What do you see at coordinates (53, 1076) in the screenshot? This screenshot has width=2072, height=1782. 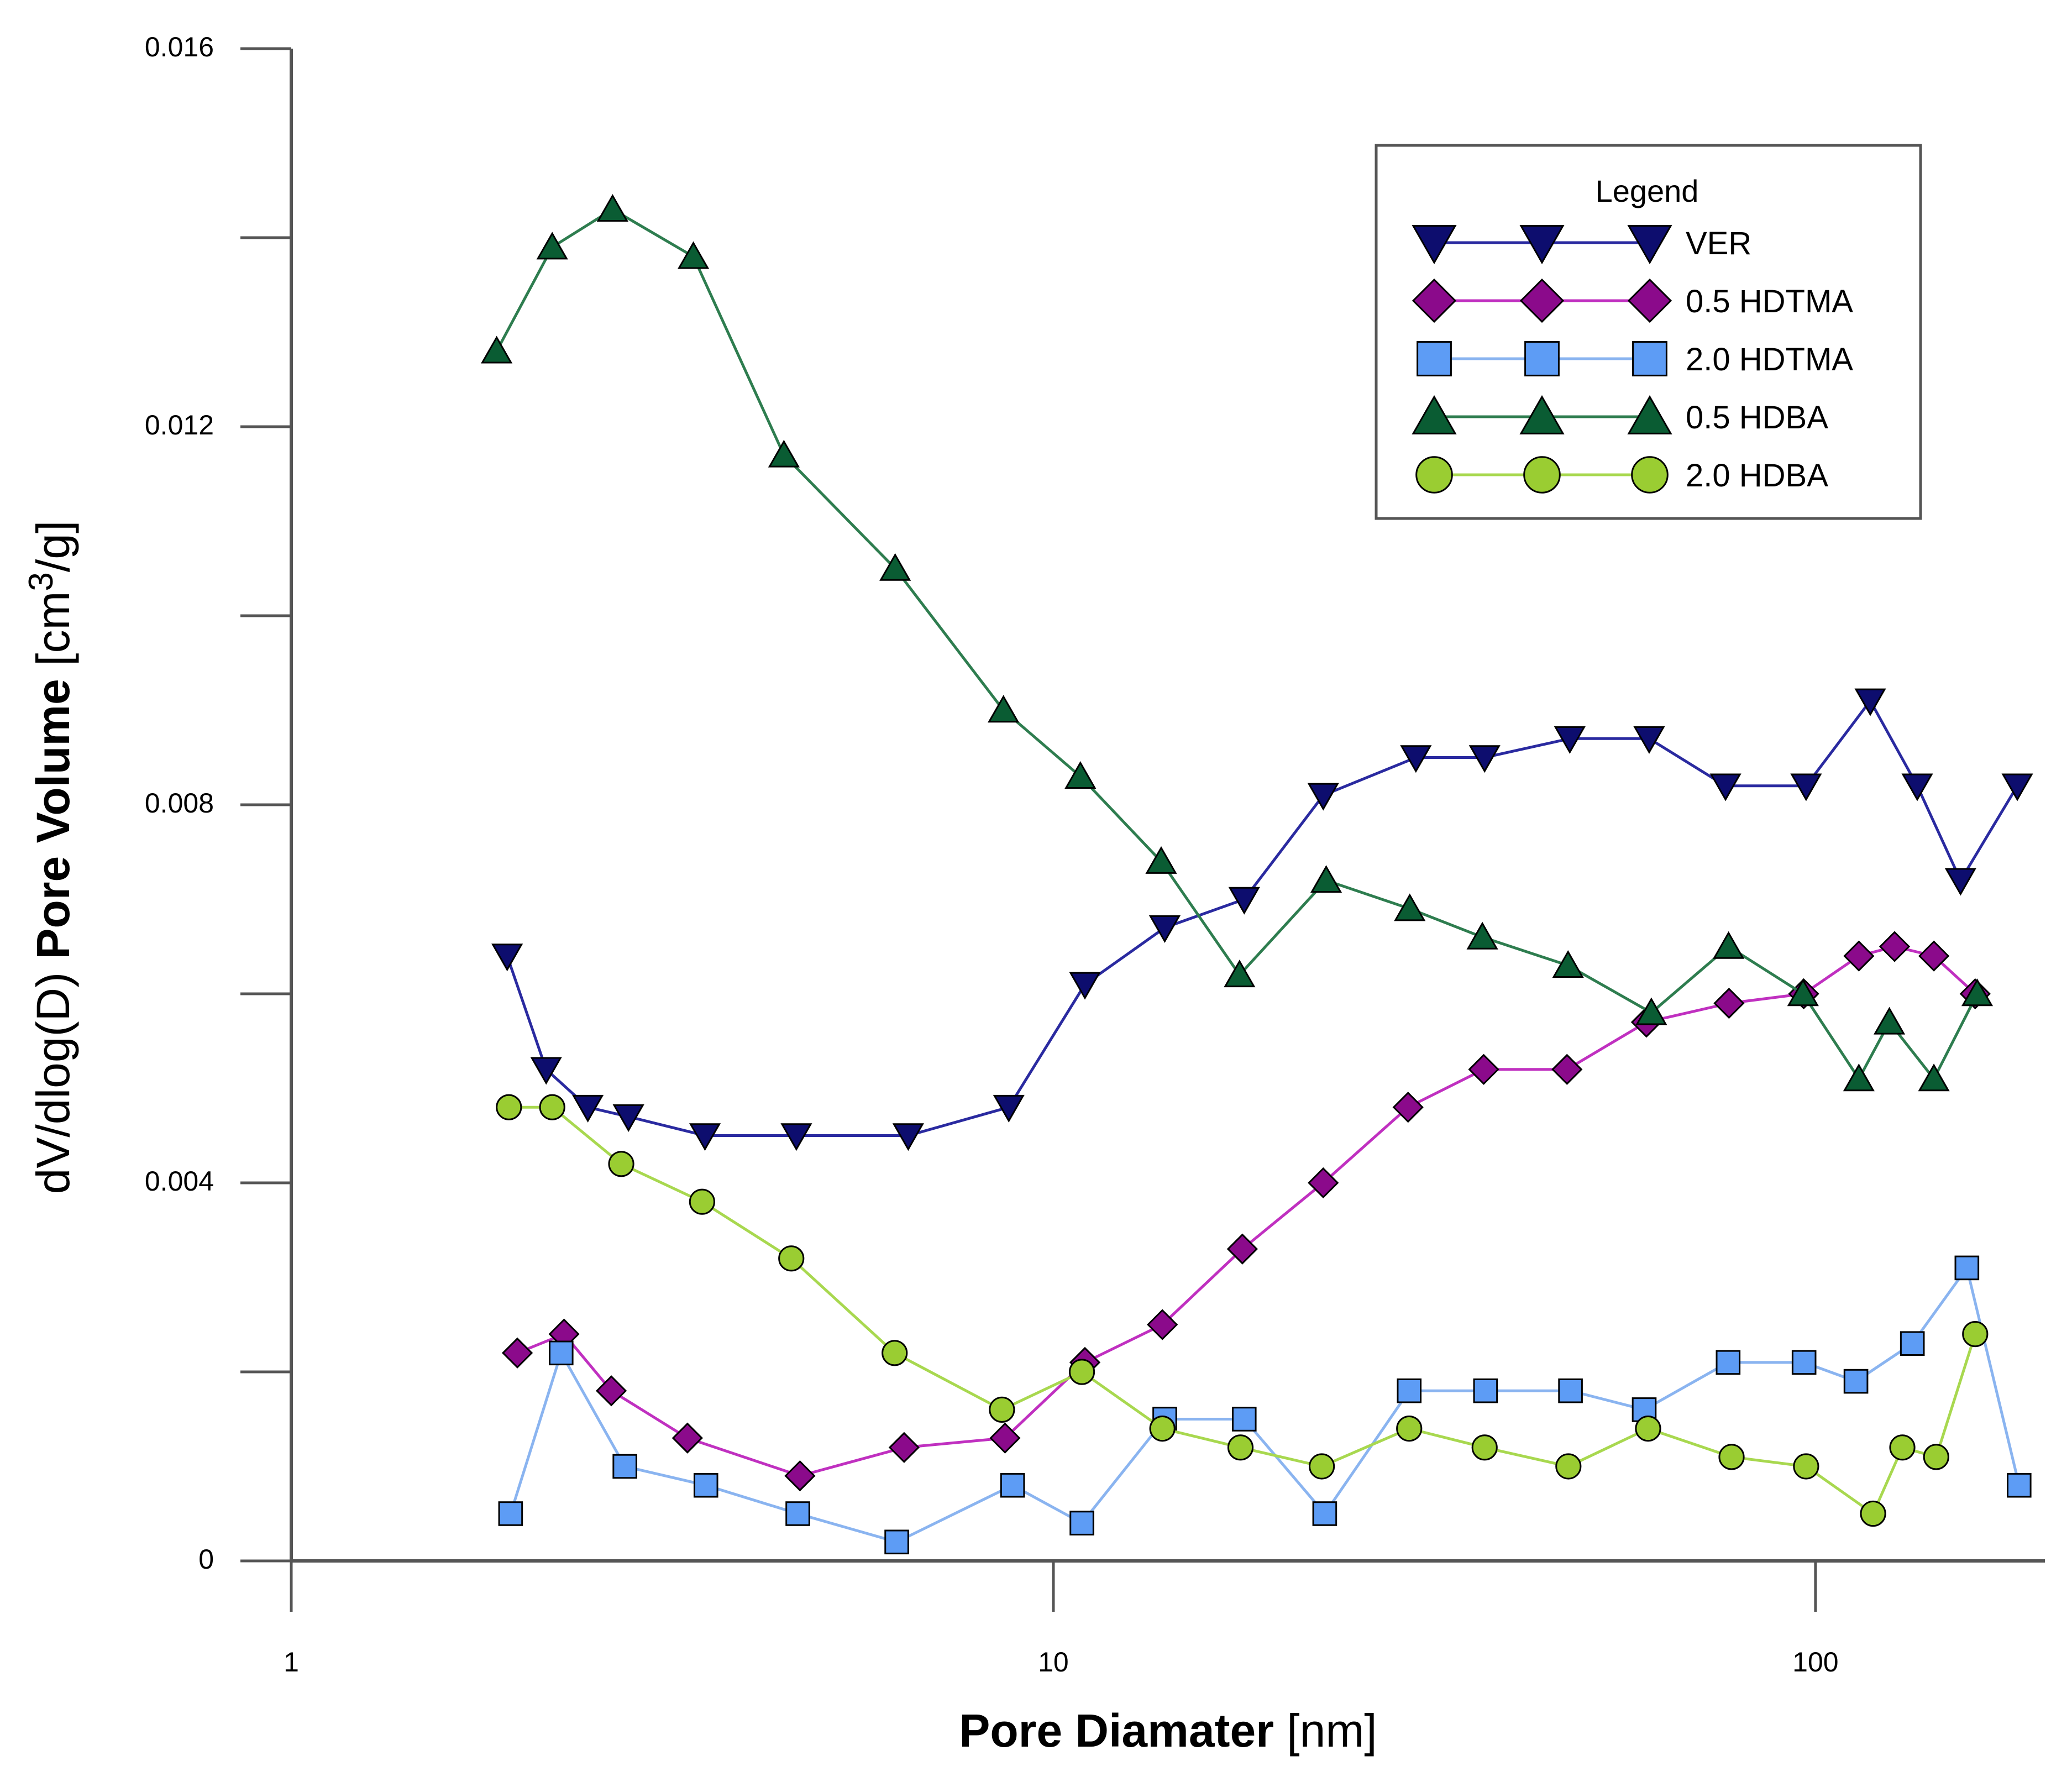 I see `y-axis-title-prefix: dV/dlog(D)` at bounding box center [53, 1076].